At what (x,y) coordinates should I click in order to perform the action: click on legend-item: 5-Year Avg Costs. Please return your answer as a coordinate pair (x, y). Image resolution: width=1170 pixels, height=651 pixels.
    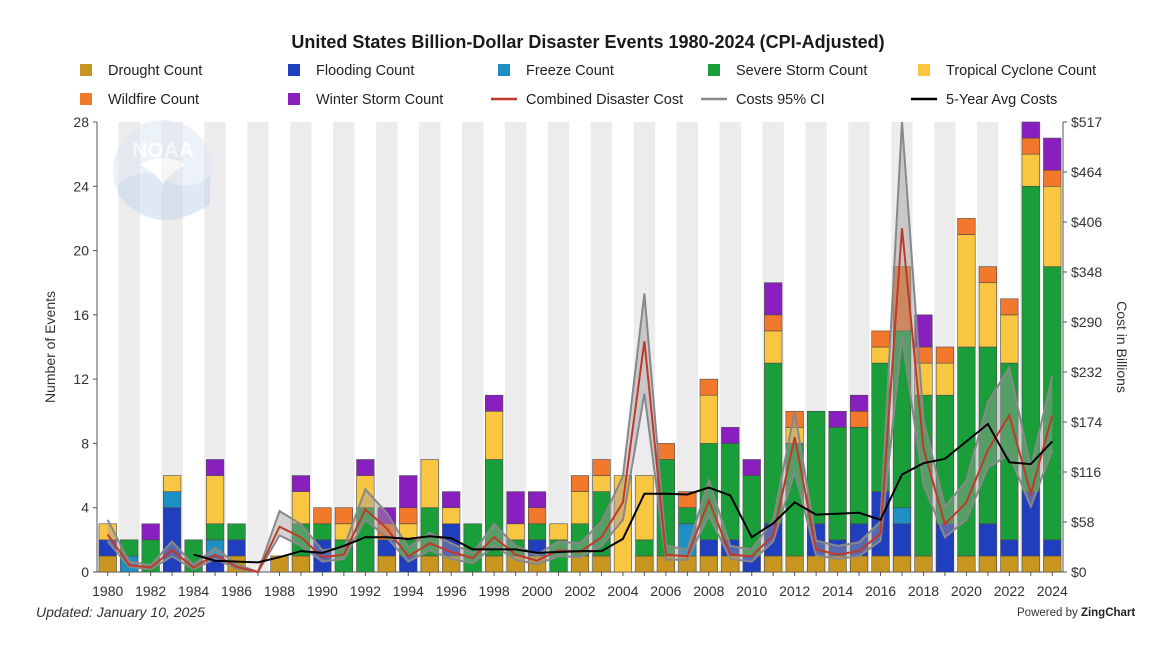
    Looking at the image, I should click on (984, 100).